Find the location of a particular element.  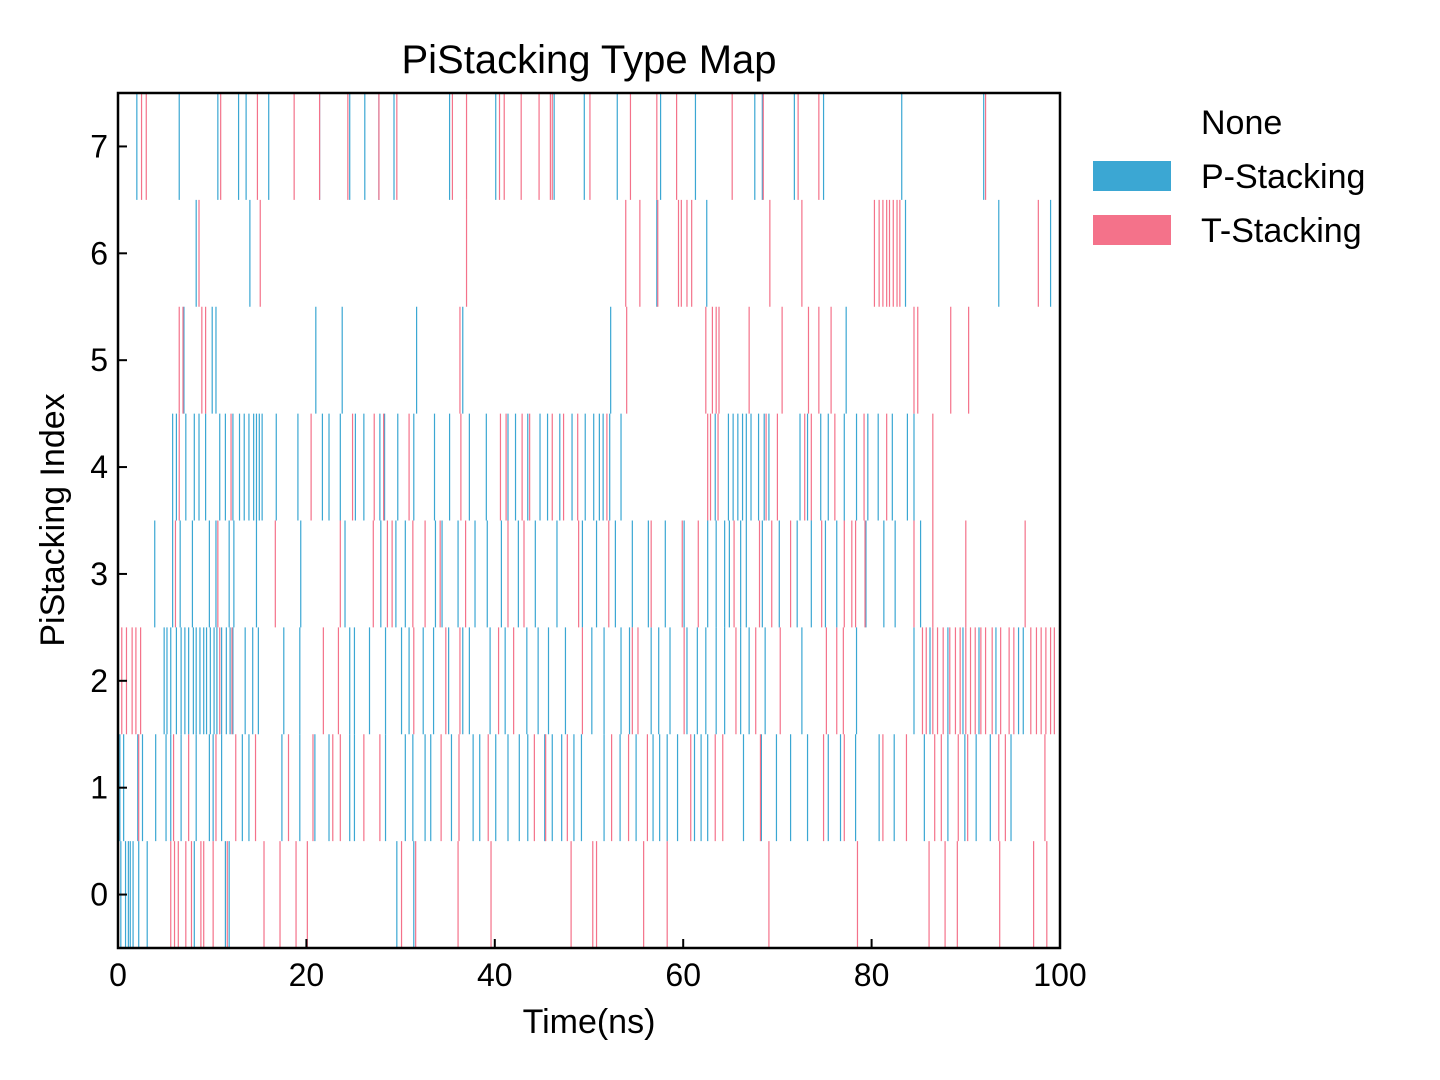

y-tick-label: 5 is located at coordinates (99, 360).